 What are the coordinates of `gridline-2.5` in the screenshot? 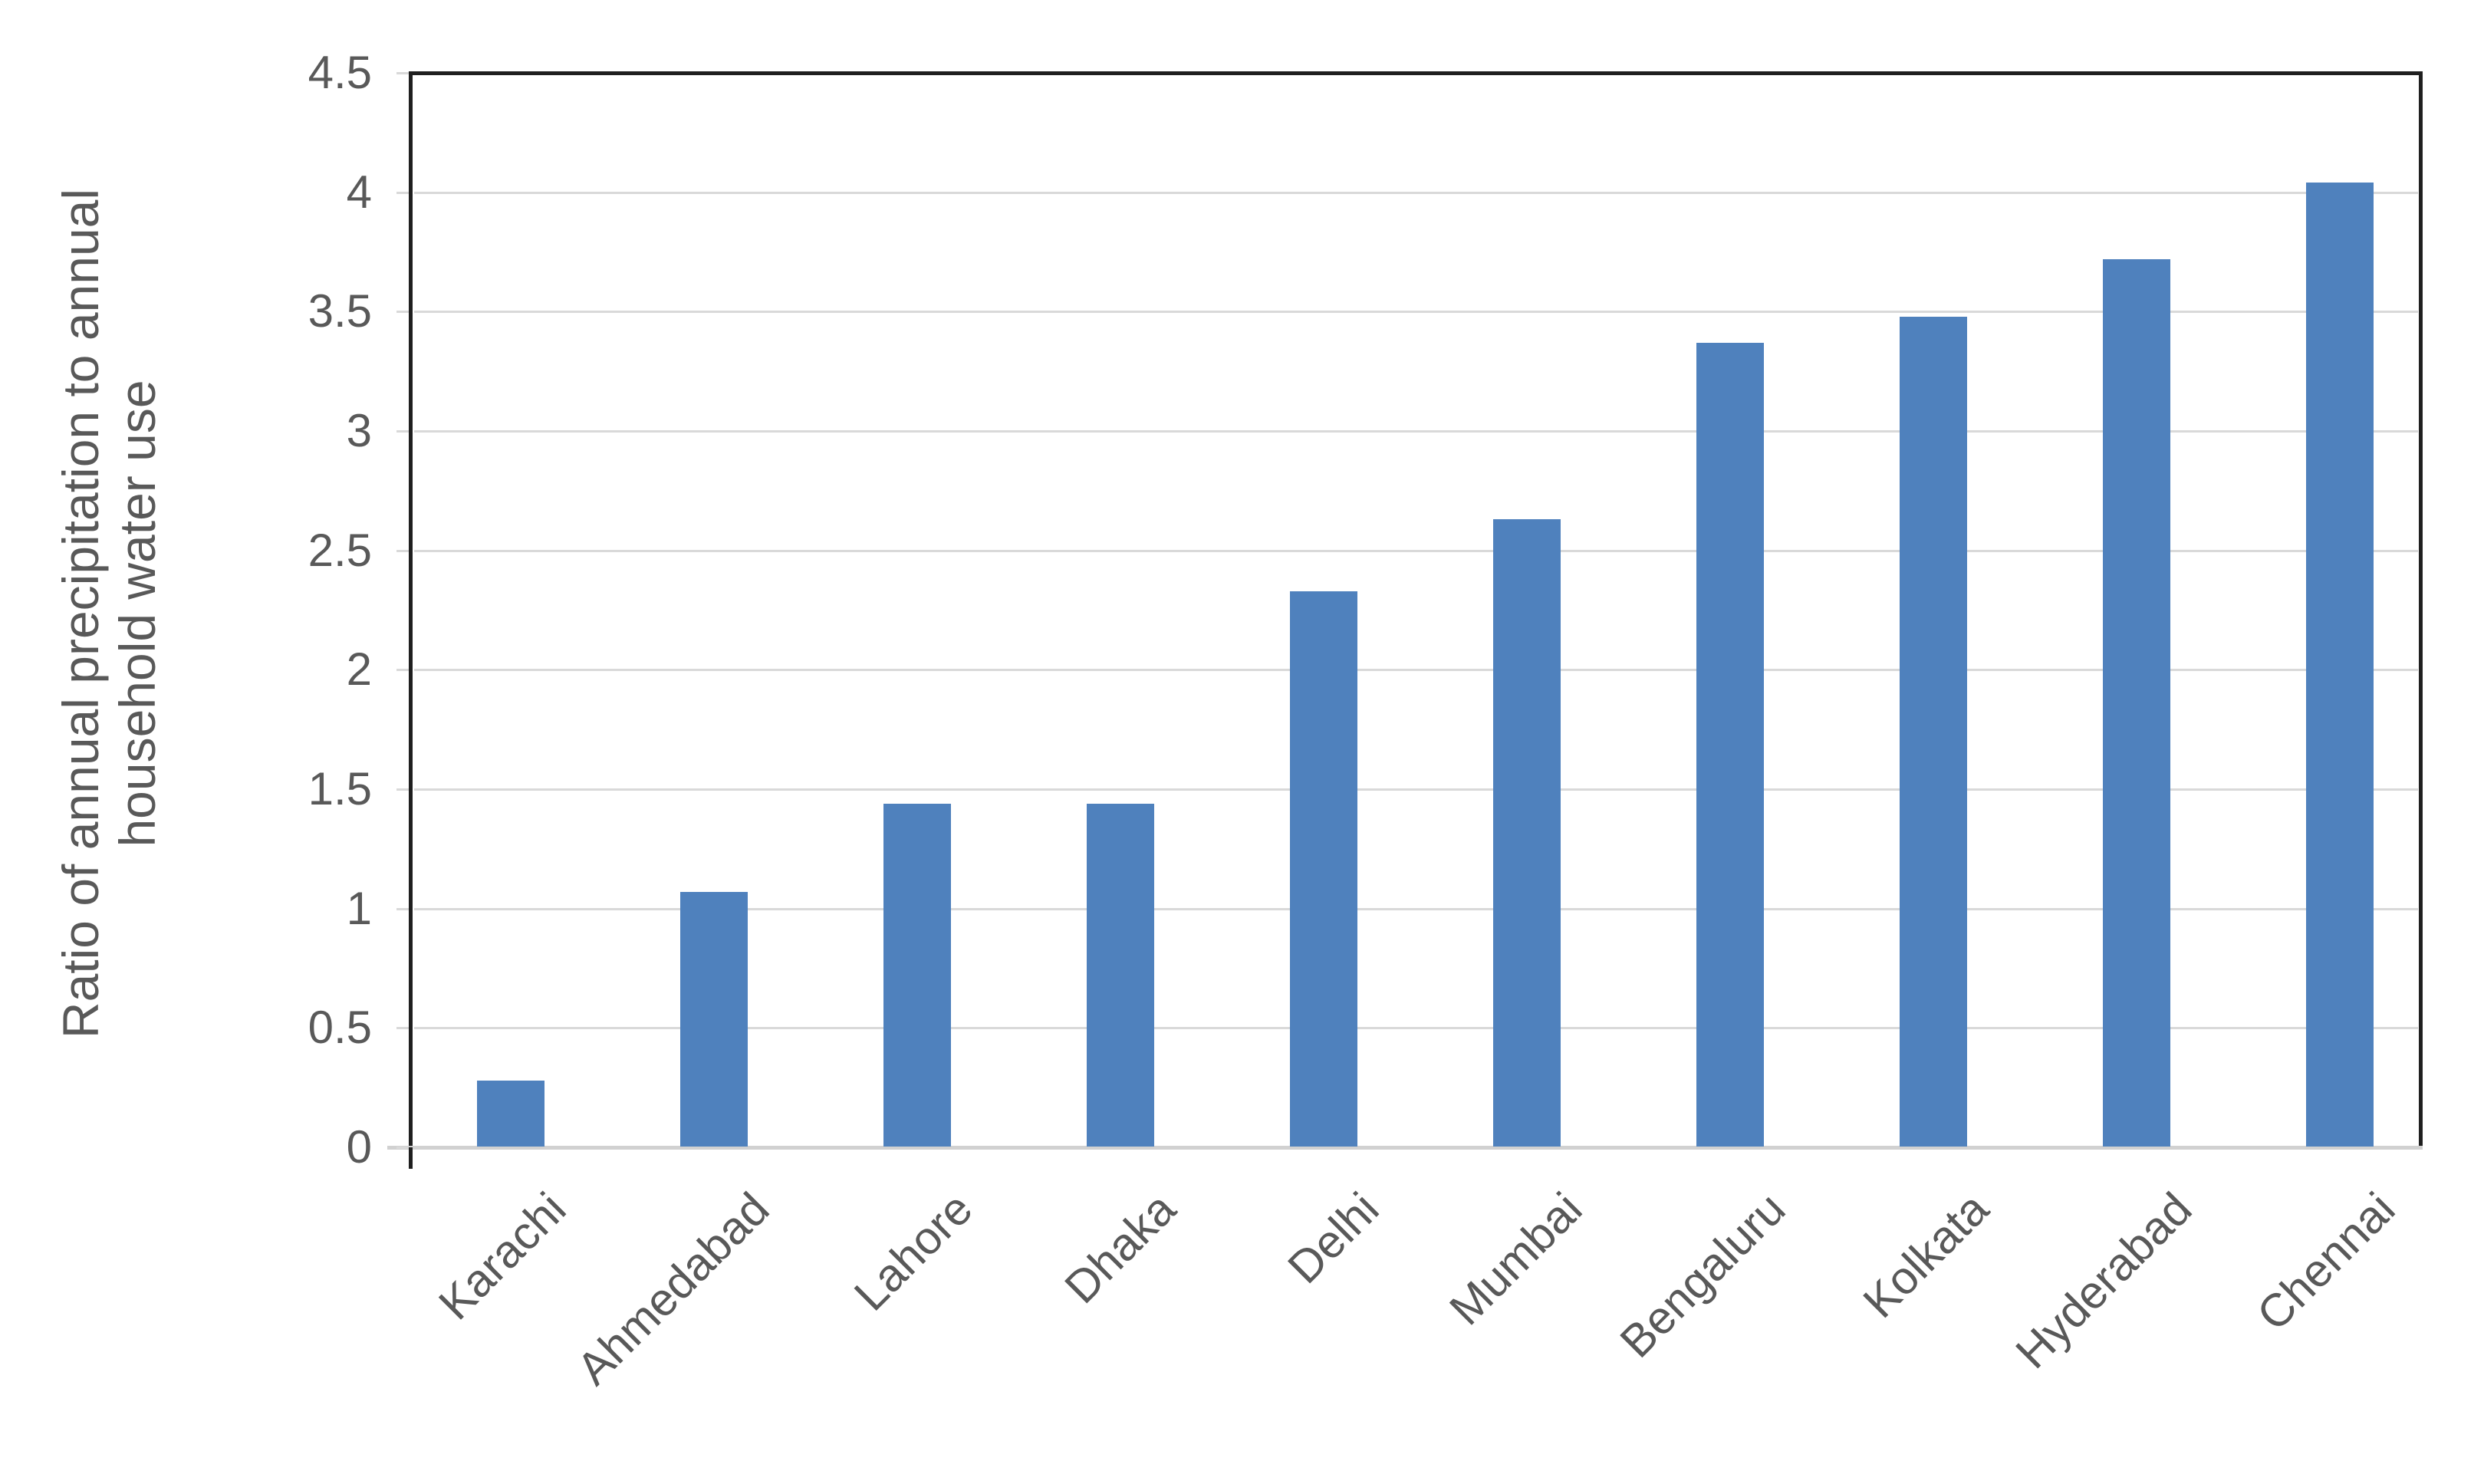 It's located at (1416, 550).